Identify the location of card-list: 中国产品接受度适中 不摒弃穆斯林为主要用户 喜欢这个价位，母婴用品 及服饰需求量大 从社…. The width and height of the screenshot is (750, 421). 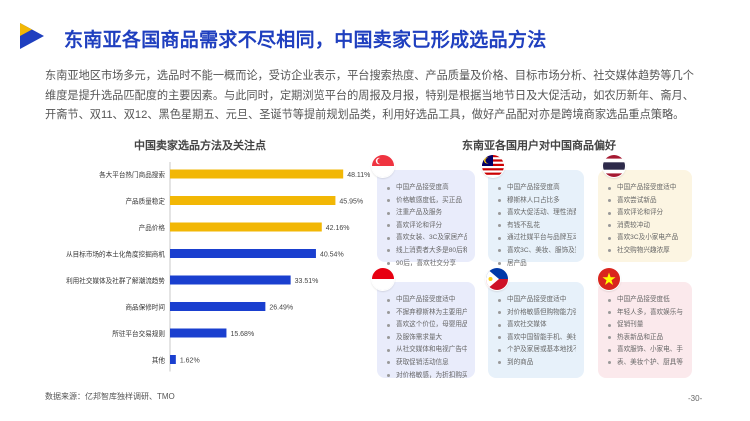
(427, 338).